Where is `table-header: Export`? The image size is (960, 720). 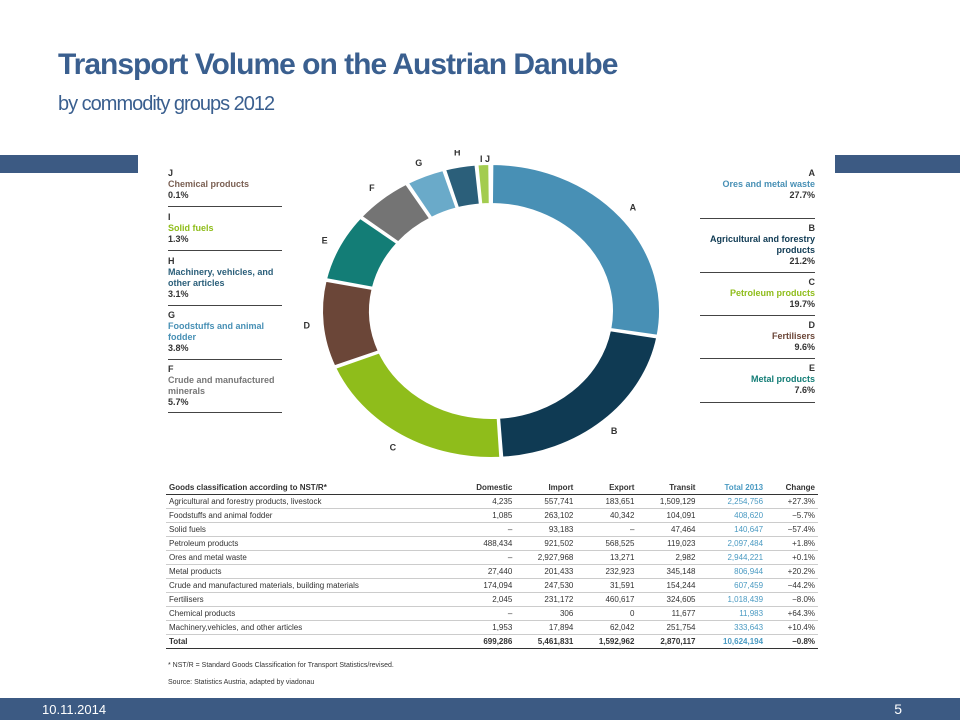
table-header: Export is located at coordinates (607, 488).